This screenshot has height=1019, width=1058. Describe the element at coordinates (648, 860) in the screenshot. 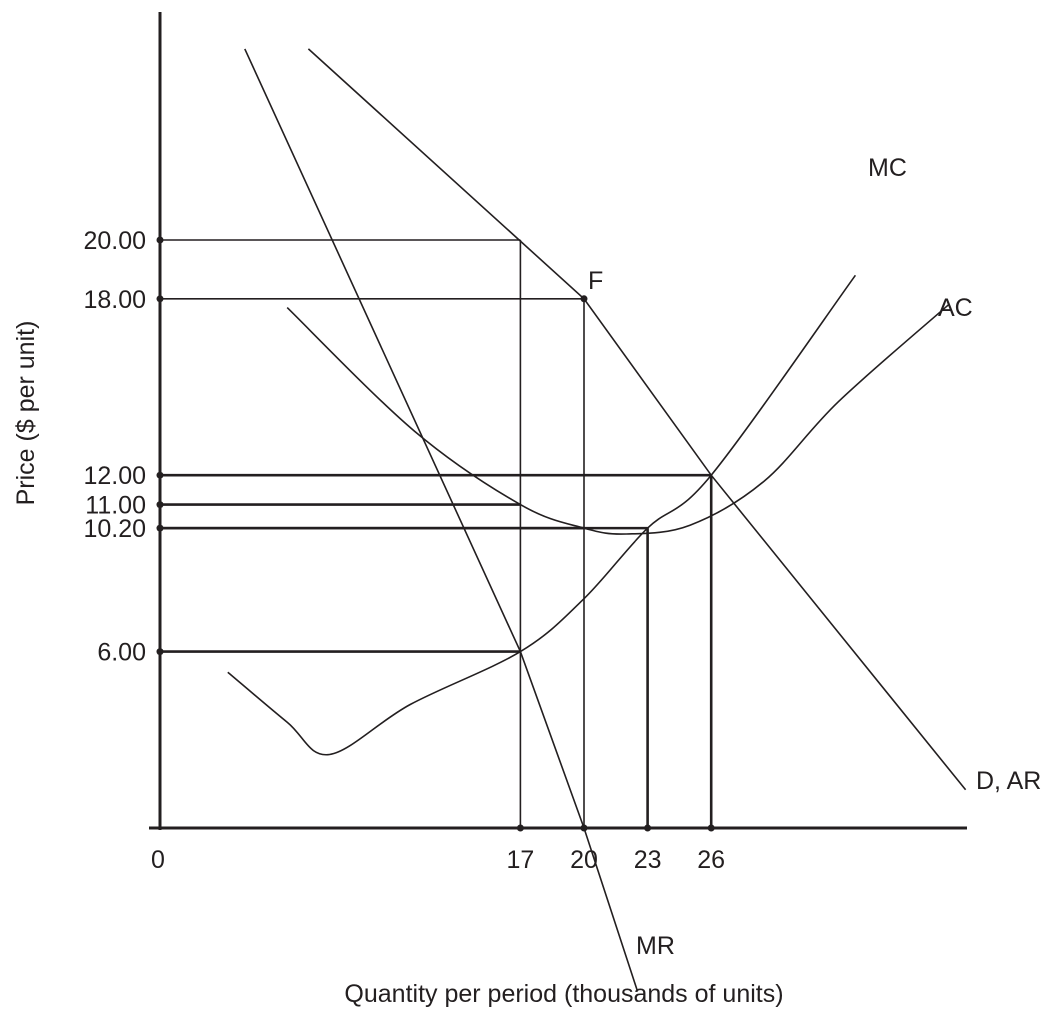

I see `x-tick-label-23: 23` at that location.